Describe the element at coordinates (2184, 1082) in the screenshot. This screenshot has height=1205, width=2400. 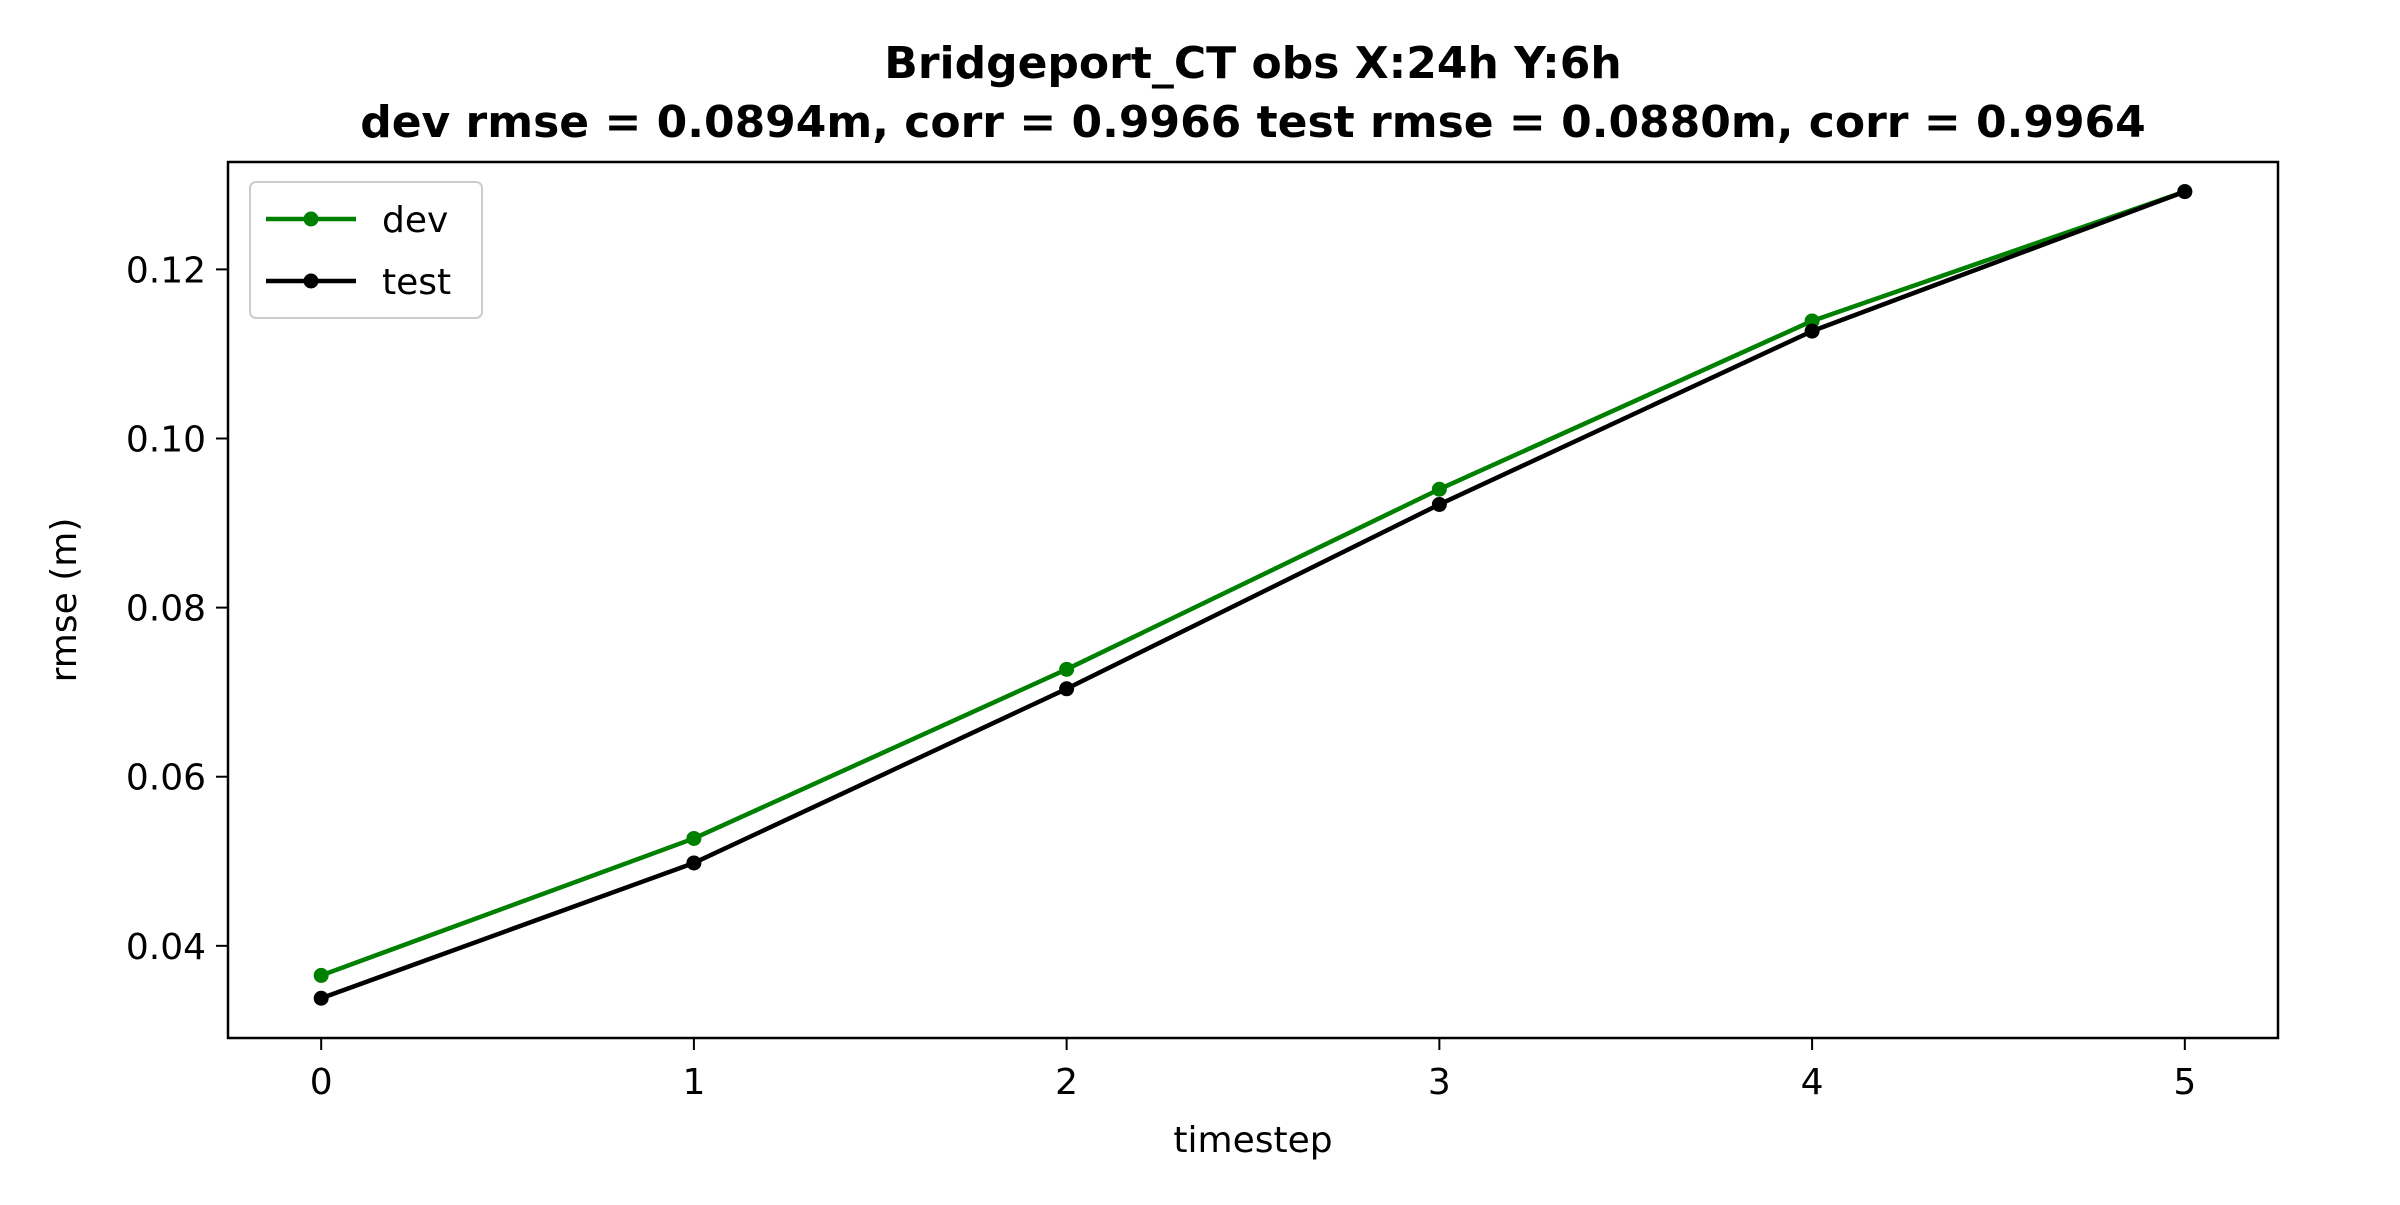
I see `x-tick-label: 5` at that location.